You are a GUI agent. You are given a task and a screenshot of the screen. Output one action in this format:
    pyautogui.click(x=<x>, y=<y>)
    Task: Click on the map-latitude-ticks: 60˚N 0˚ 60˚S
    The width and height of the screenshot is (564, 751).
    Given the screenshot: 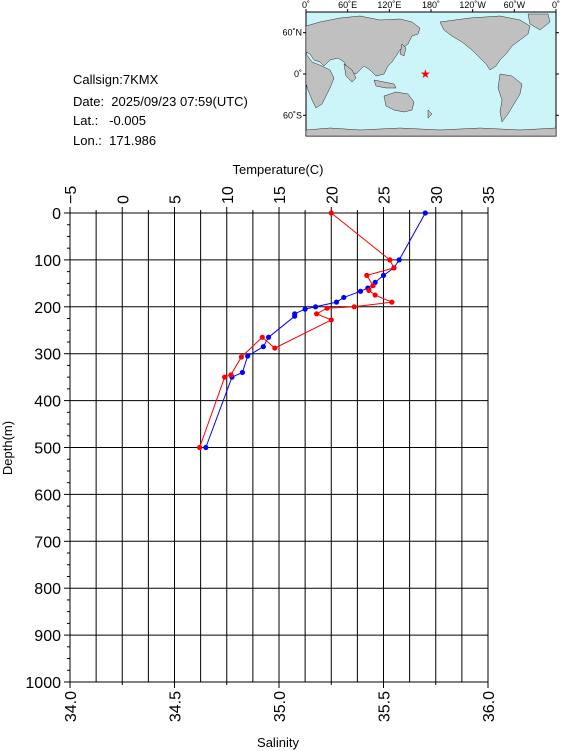 What is the action you would take?
    pyautogui.click(x=420, y=74)
    